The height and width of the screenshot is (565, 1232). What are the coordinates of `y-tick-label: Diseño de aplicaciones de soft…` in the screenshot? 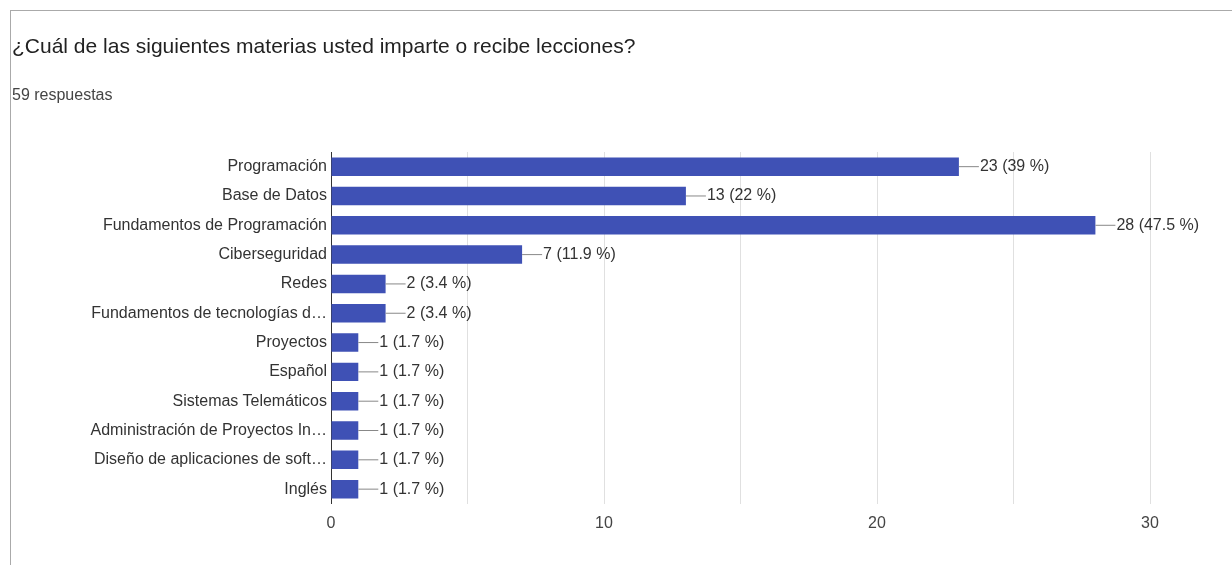 It's located at (210, 459).